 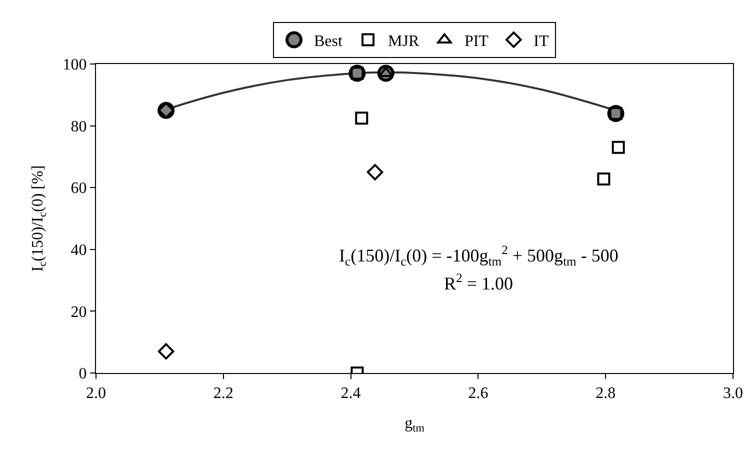 I want to click on legend-label: MJR, so click(x=404, y=41).